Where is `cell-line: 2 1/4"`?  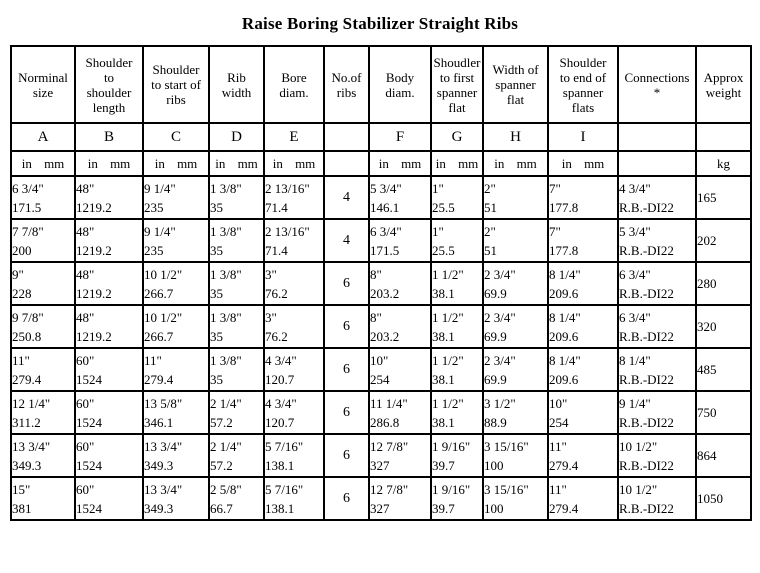
cell-line: 2 1/4" is located at coordinates (226, 403).